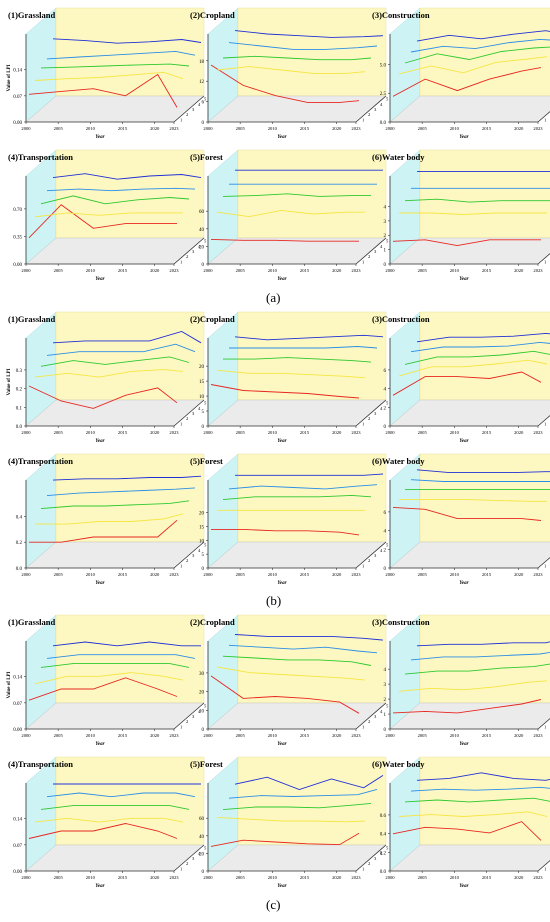 The width and height of the screenshot is (550, 922). What do you see at coordinates (202, 82) in the screenshot?
I see `y-tick-label: 12` at bounding box center [202, 82].